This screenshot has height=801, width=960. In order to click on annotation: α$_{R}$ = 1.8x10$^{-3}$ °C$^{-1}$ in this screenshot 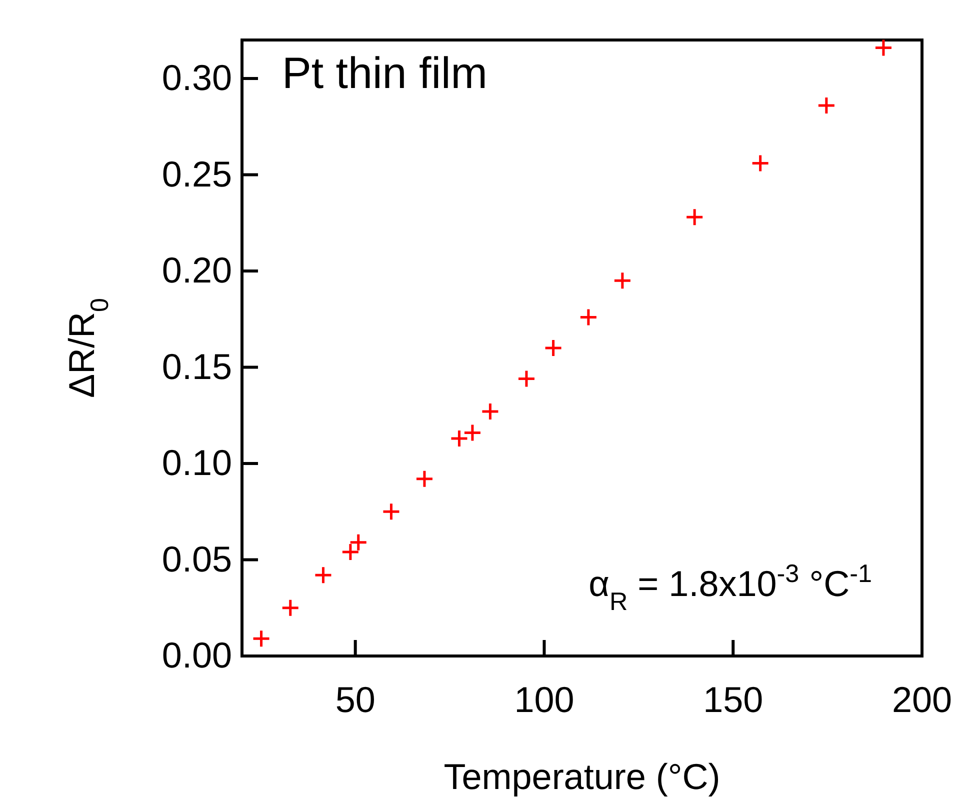, I will do `click(730, 588)`.